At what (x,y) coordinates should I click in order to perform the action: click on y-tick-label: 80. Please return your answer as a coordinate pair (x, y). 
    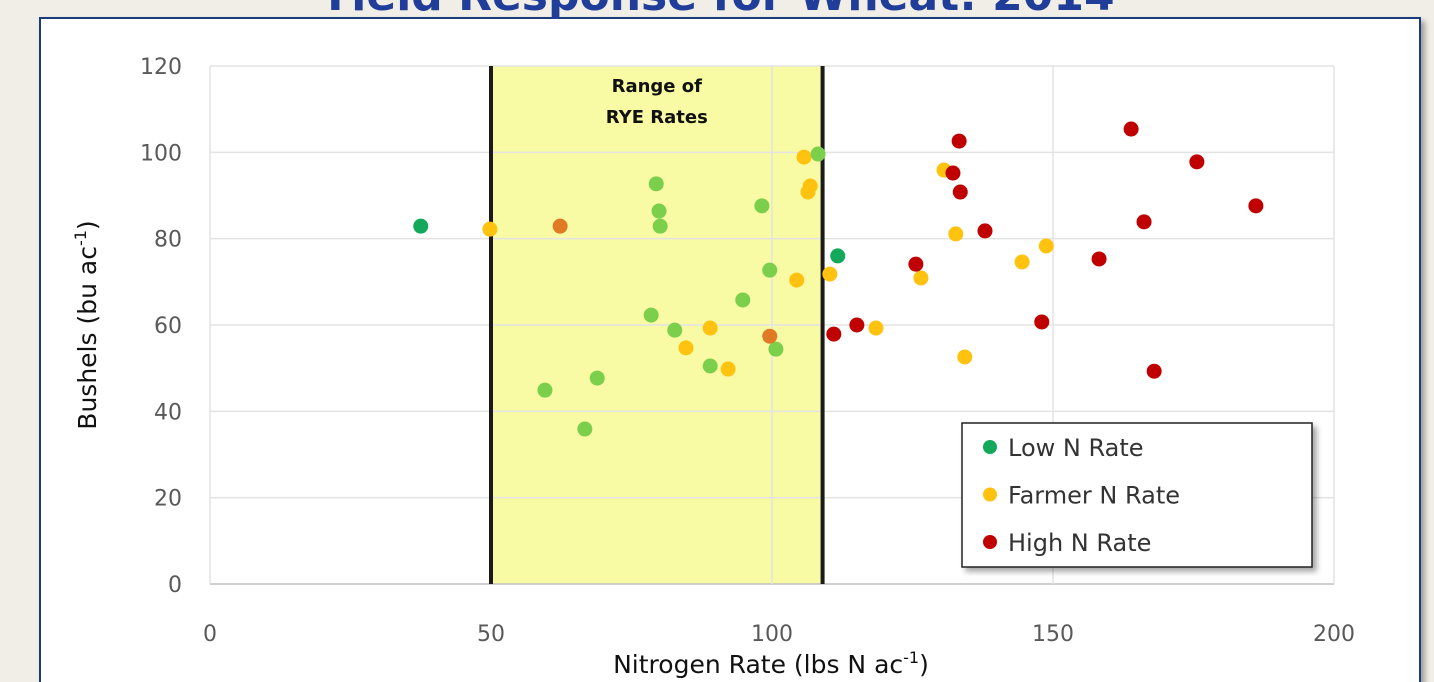
    Looking at the image, I should click on (168, 240).